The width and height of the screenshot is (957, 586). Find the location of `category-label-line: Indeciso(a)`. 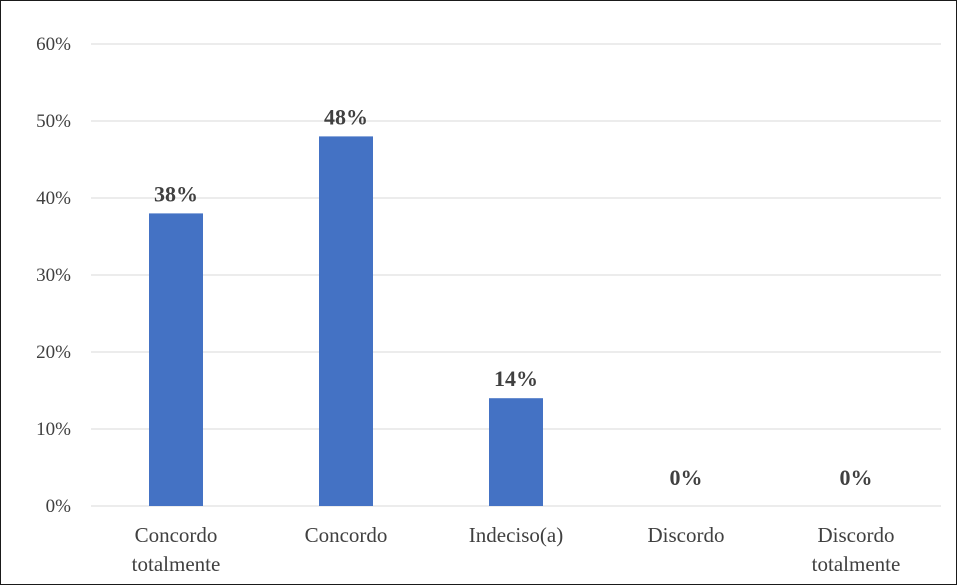

category-label-line: Indeciso(a) is located at coordinates (516, 535).